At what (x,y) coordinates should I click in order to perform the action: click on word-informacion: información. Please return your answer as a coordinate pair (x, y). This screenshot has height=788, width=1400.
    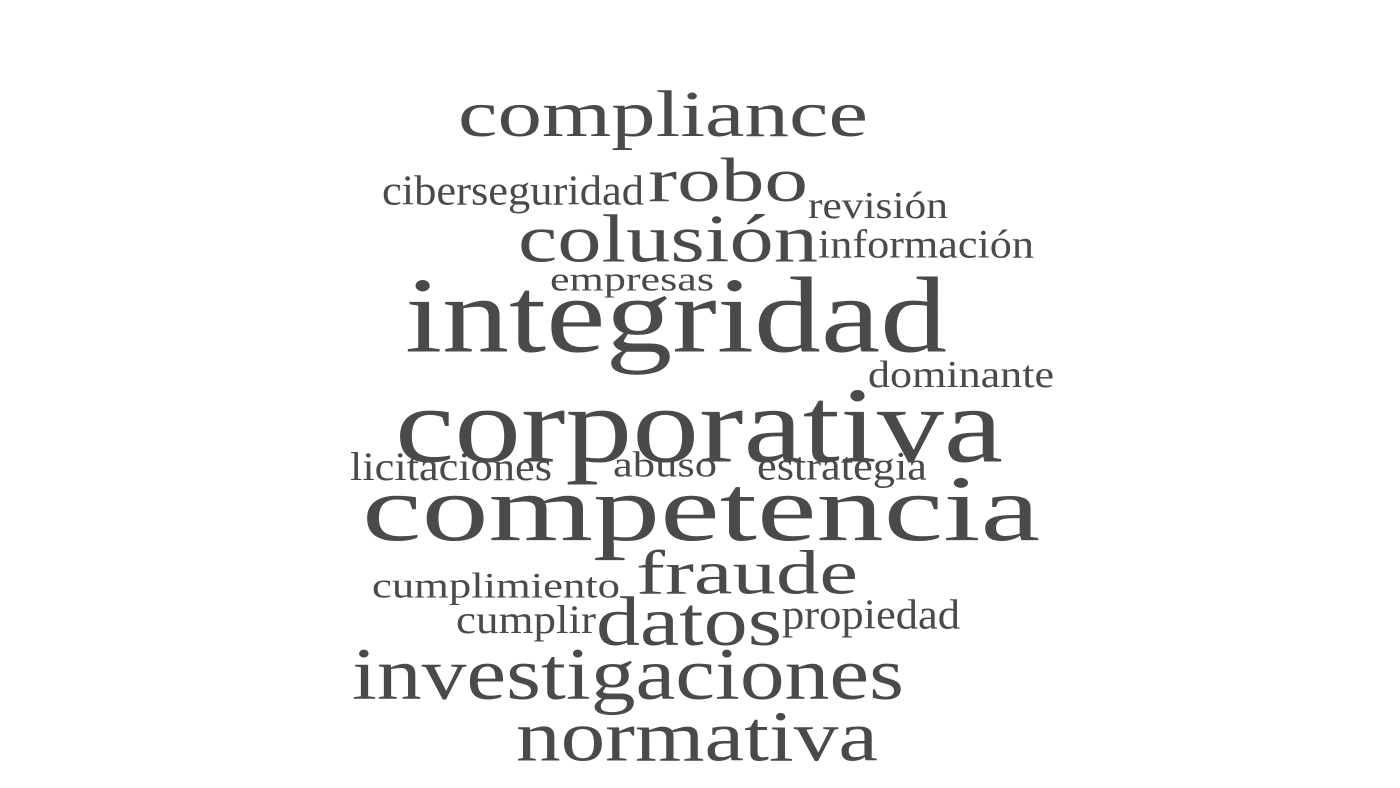
    Looking at the image, I should click on (926, 245).